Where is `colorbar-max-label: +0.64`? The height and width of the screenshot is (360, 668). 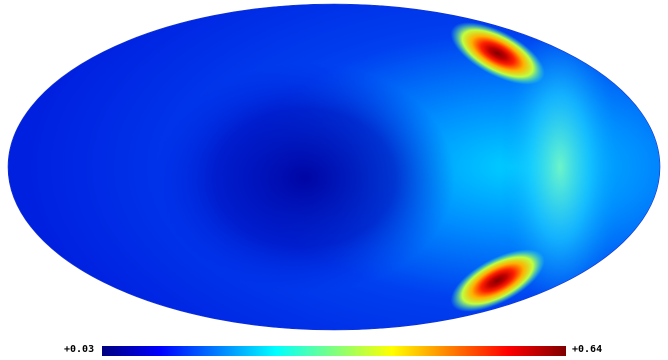
colorbar-max-label: +0.64 is located at coordinates (587, 349).